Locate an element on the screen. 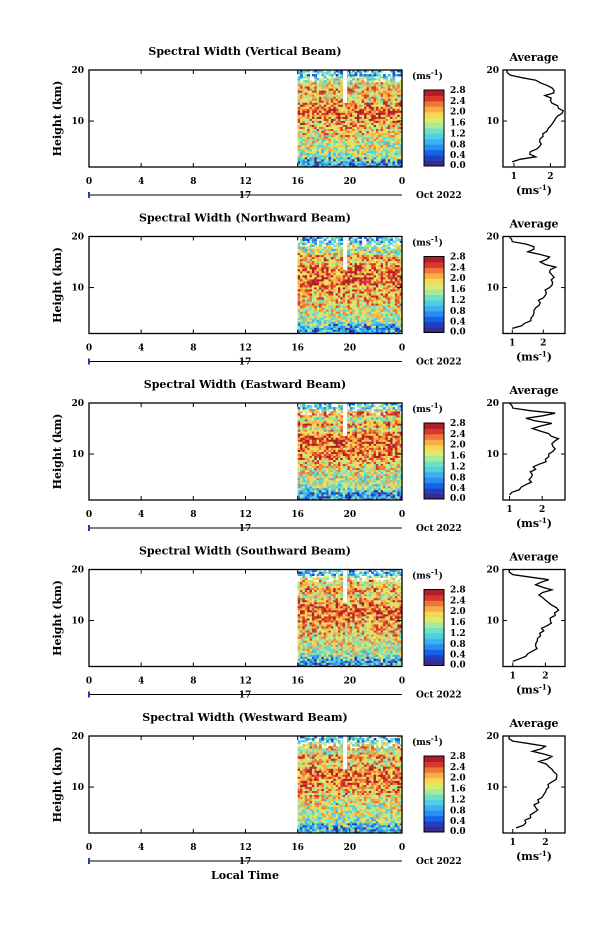  colorbar-tick-label: 0.8 is located at coordinates (458, 312).